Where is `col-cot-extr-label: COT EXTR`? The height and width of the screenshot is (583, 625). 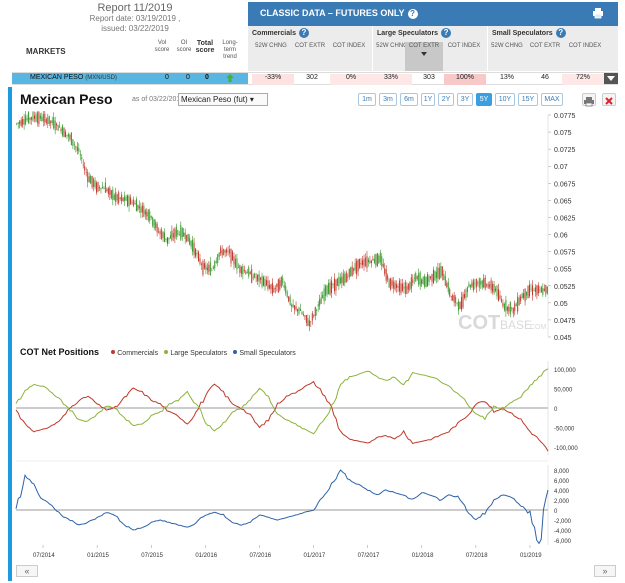 col-cot-extr-label: COT EXTR is located at coordinates (424, 46).